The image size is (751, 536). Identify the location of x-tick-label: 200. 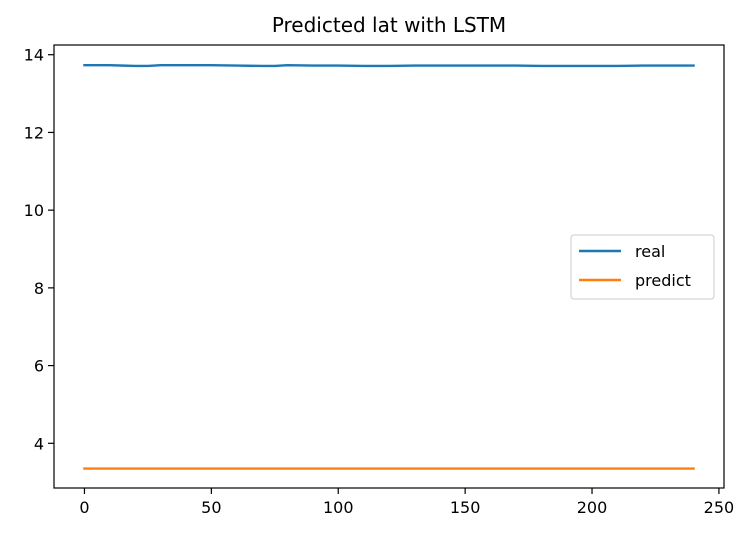
(592, 507).